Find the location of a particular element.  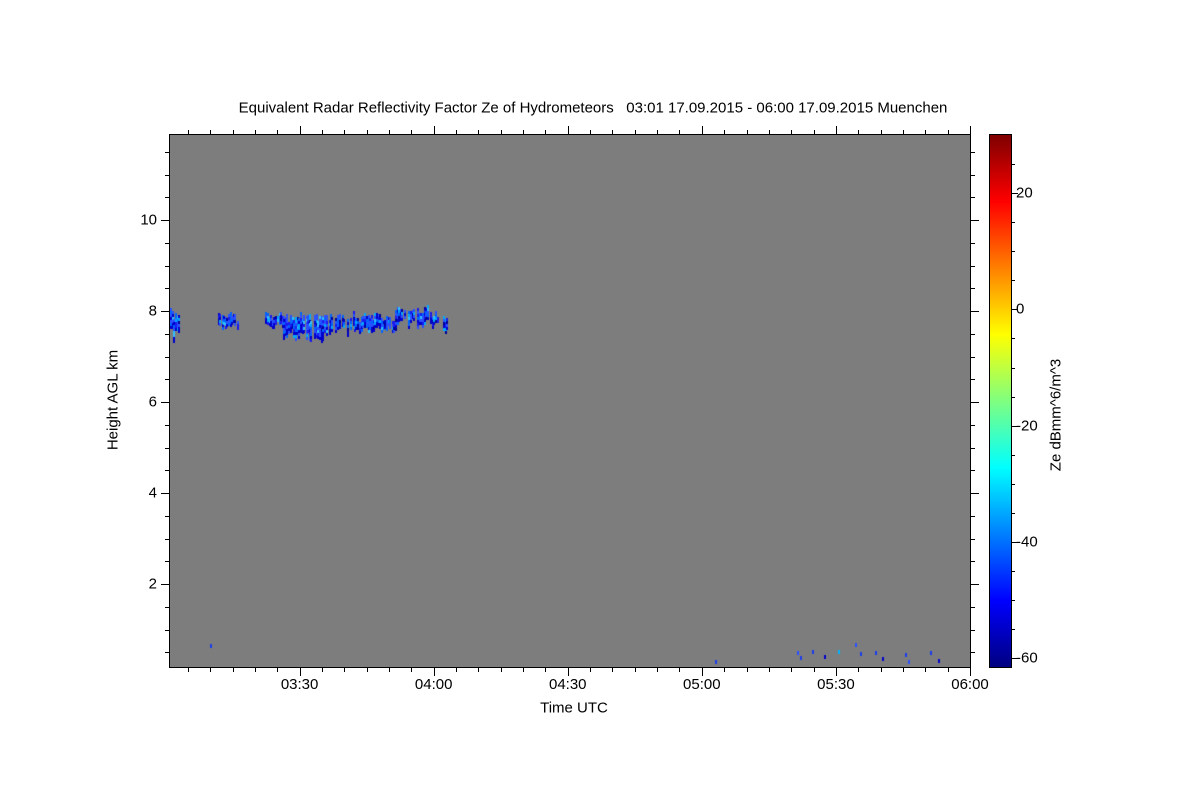

y-tick-label: 2 is located at coordinates (152, 584).